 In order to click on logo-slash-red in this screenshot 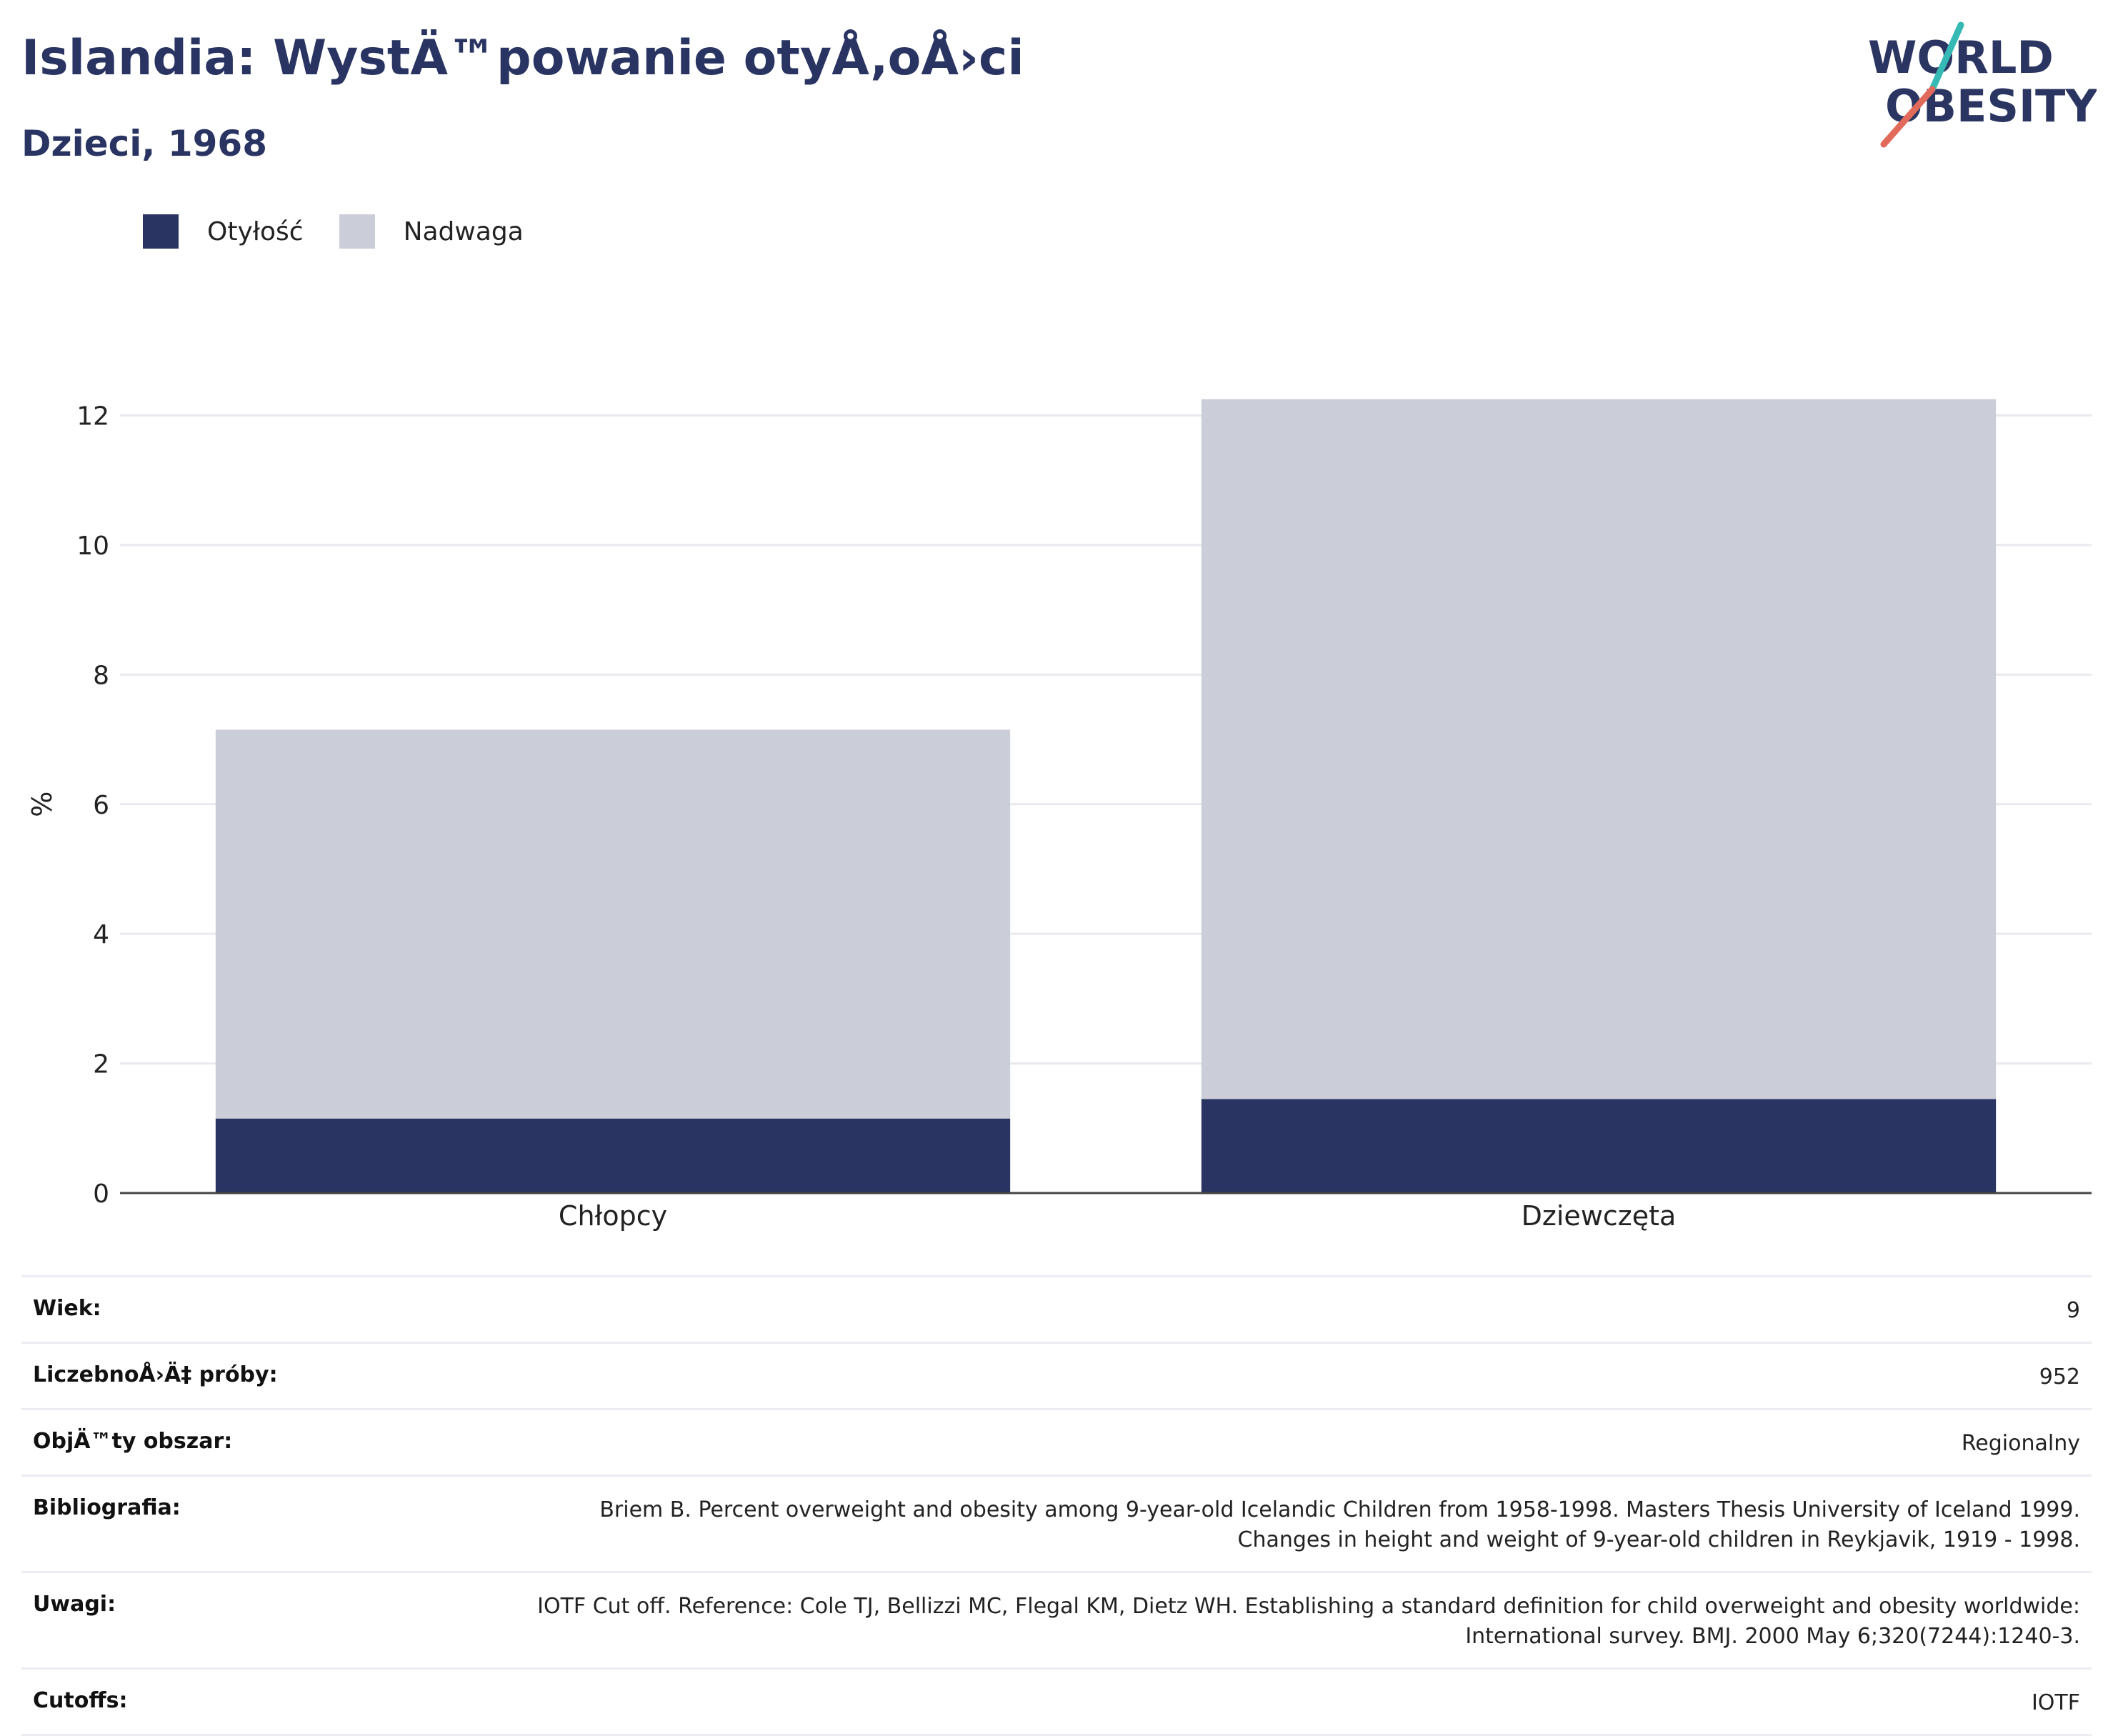, I will do `click(1908, 117)`.